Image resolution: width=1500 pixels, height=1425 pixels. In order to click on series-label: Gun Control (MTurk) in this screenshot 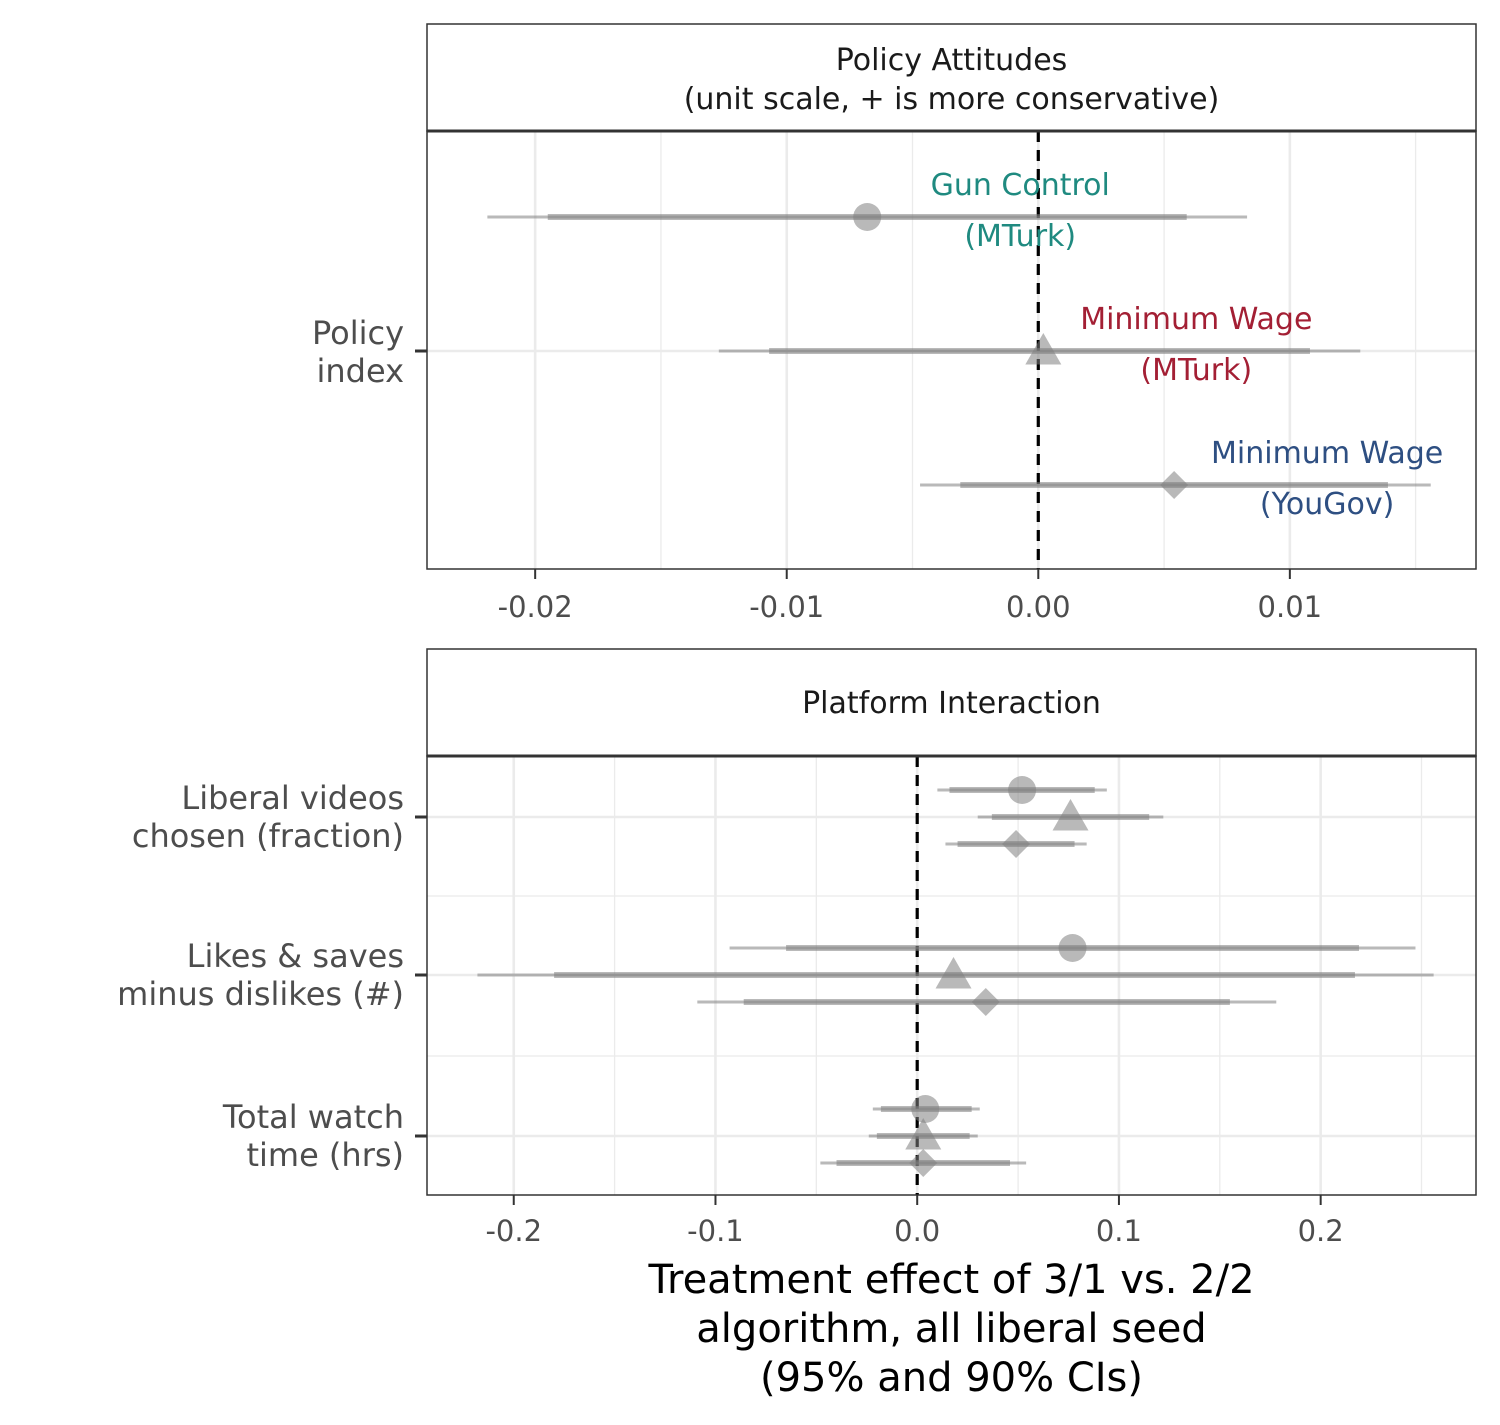, I will do `click(1020, 211)`.